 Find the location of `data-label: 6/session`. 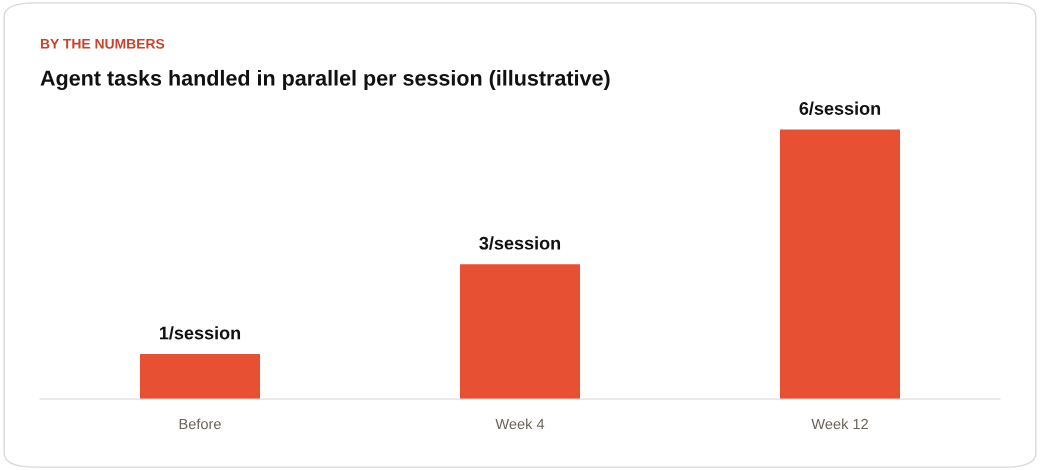

data-label: 6/session is located at coordinates (840, 108).